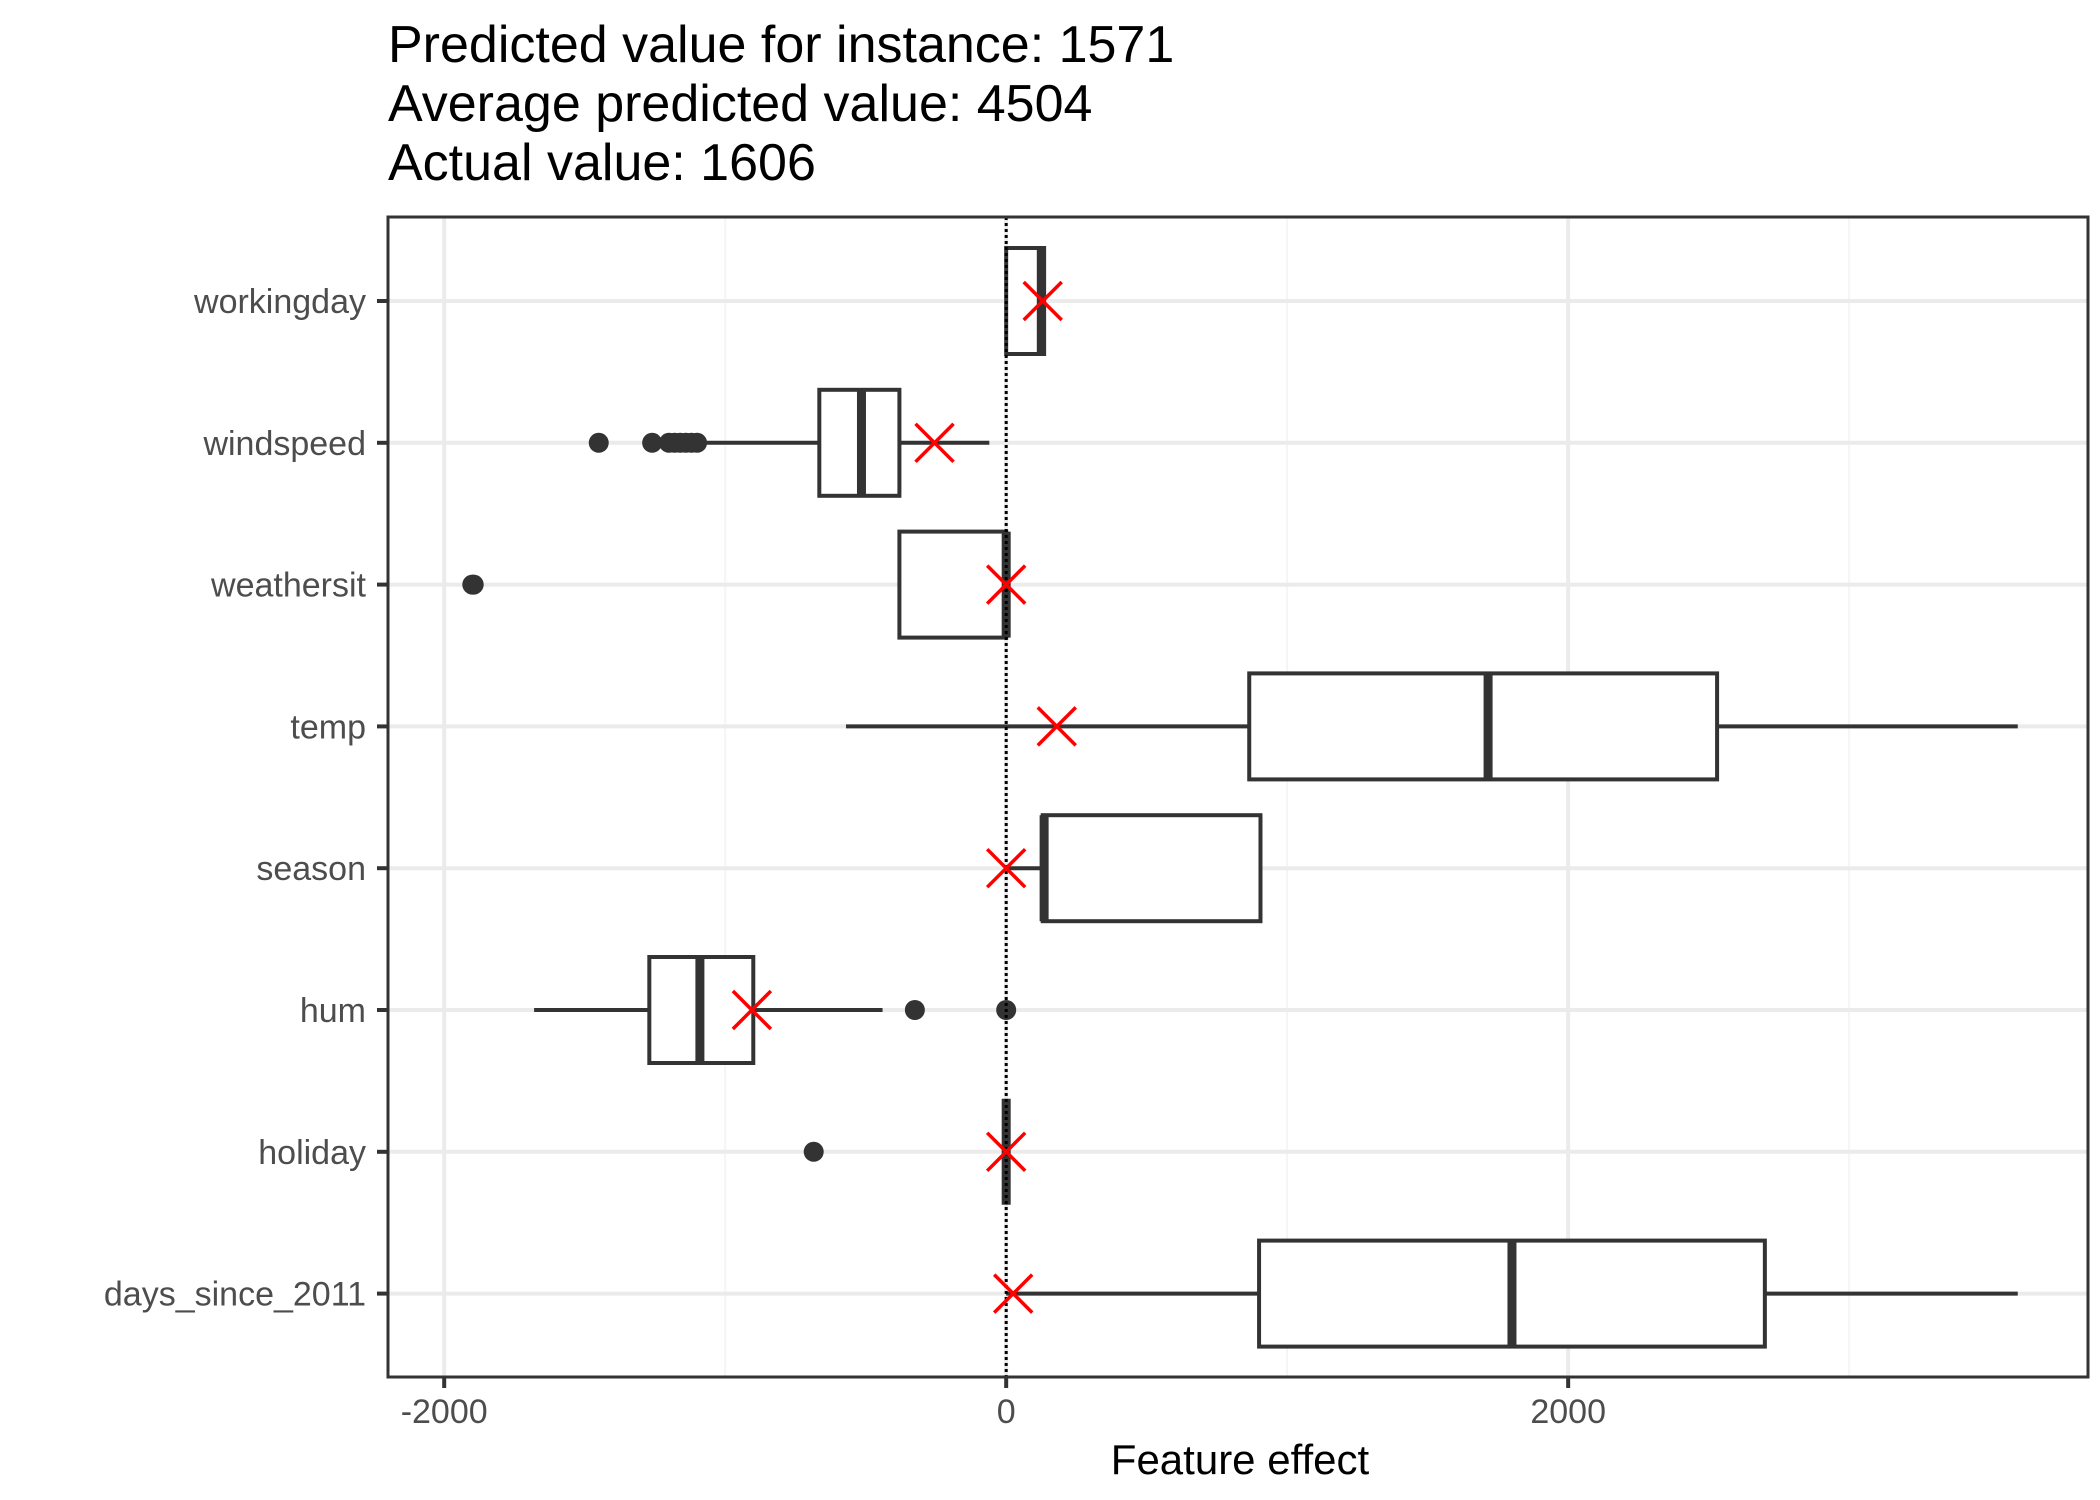  Describe the element at coordinates (1006, 1412) in the screenshot. I see `x-tick-label-0: 0` at that location.